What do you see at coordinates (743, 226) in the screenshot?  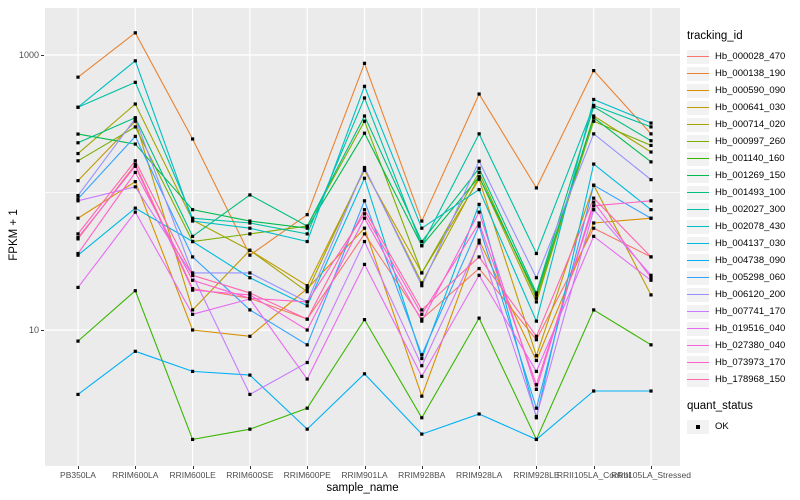 I see `legend-item-Hb_002078_430: Hb_002078_430` at bounding box center [743, 226].